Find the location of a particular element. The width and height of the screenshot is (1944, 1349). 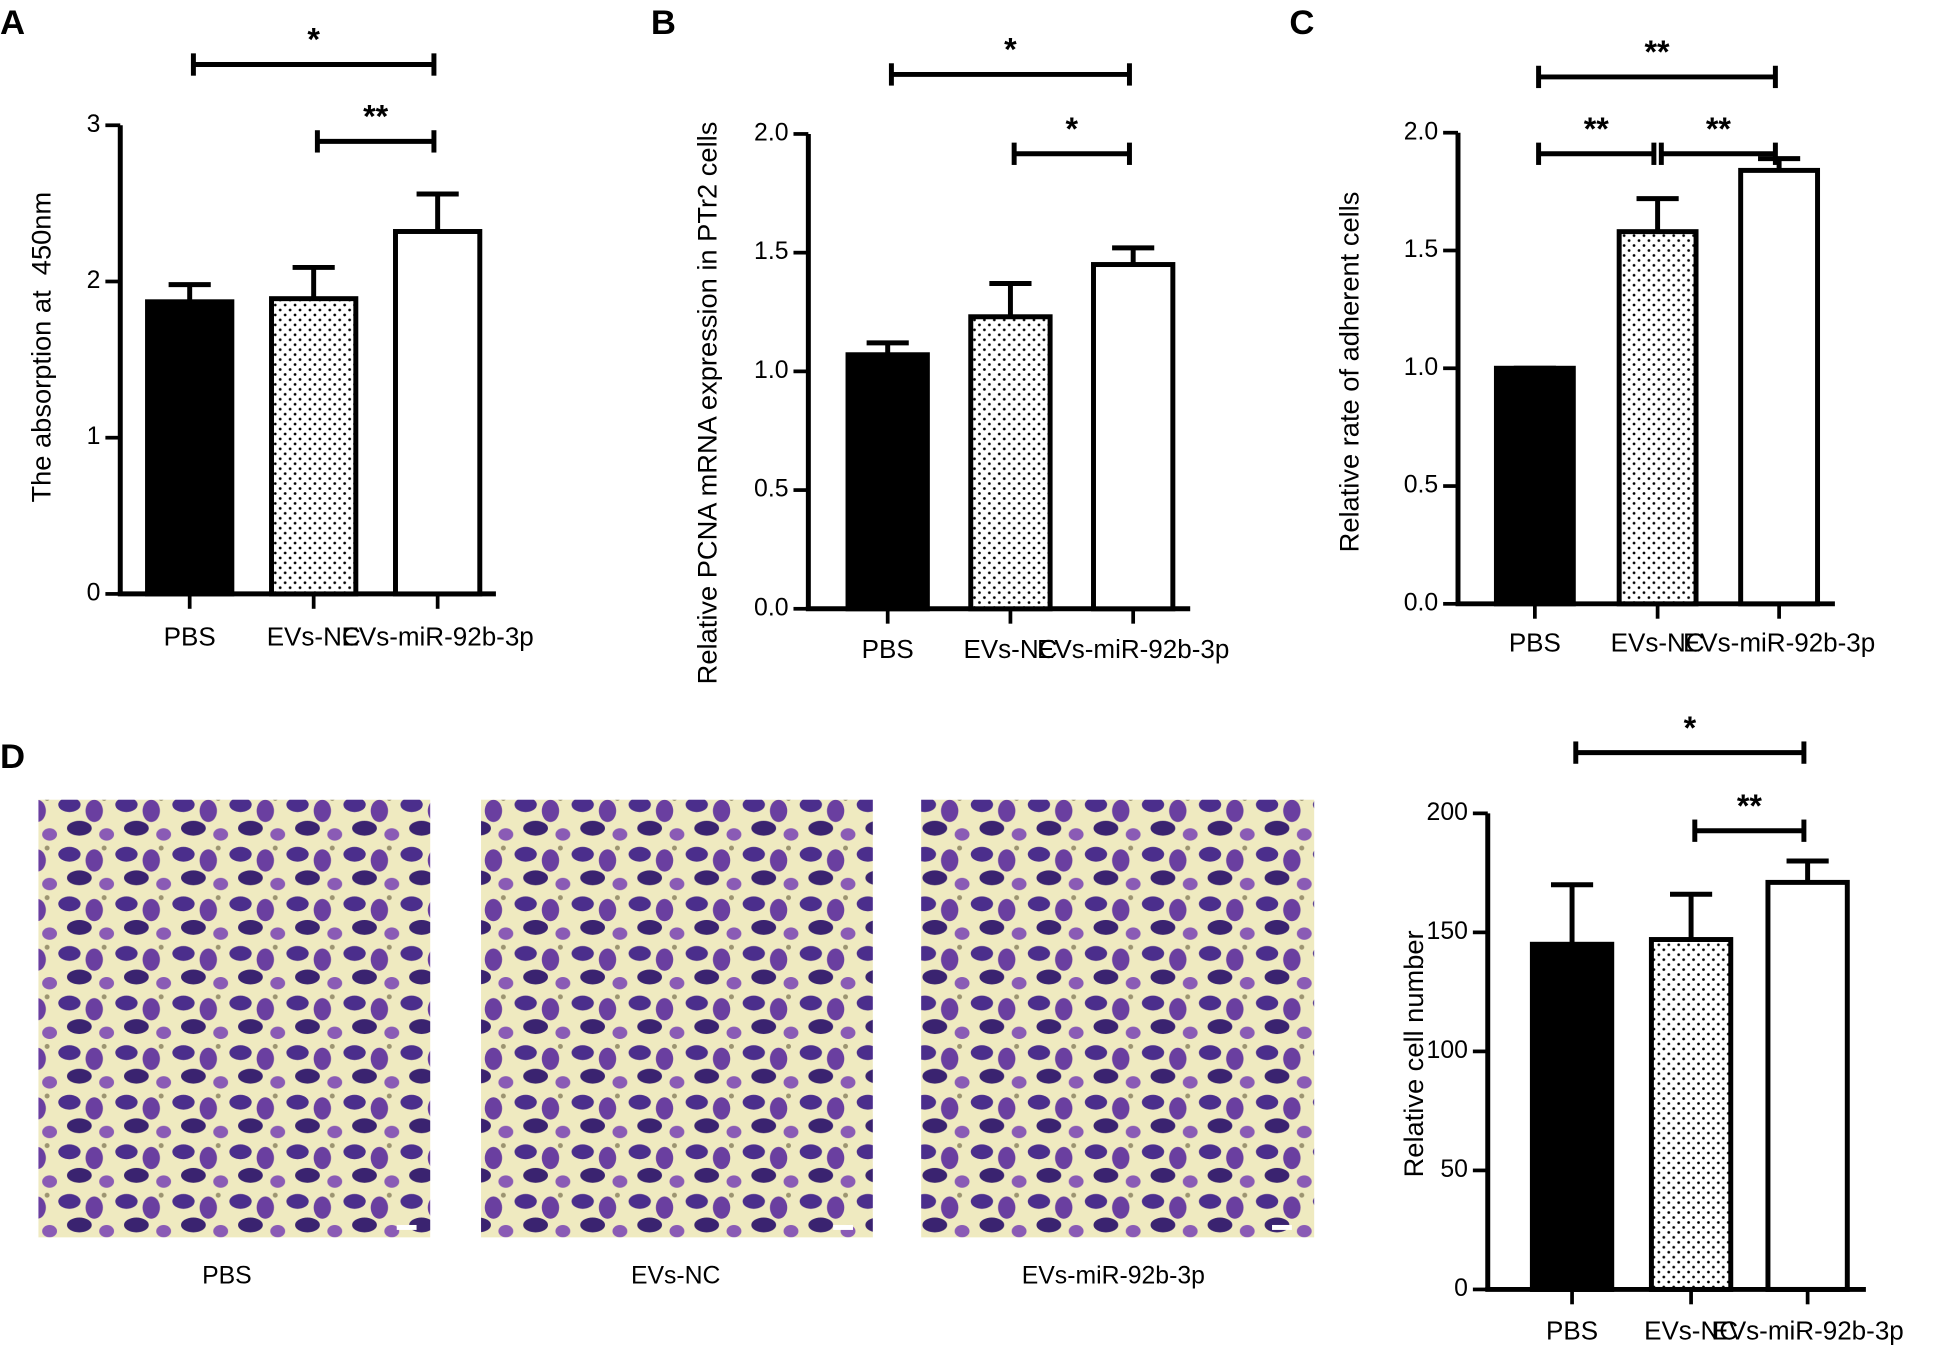

micrograph-caption: EVs-NC is located at coordinates (676, 1276).